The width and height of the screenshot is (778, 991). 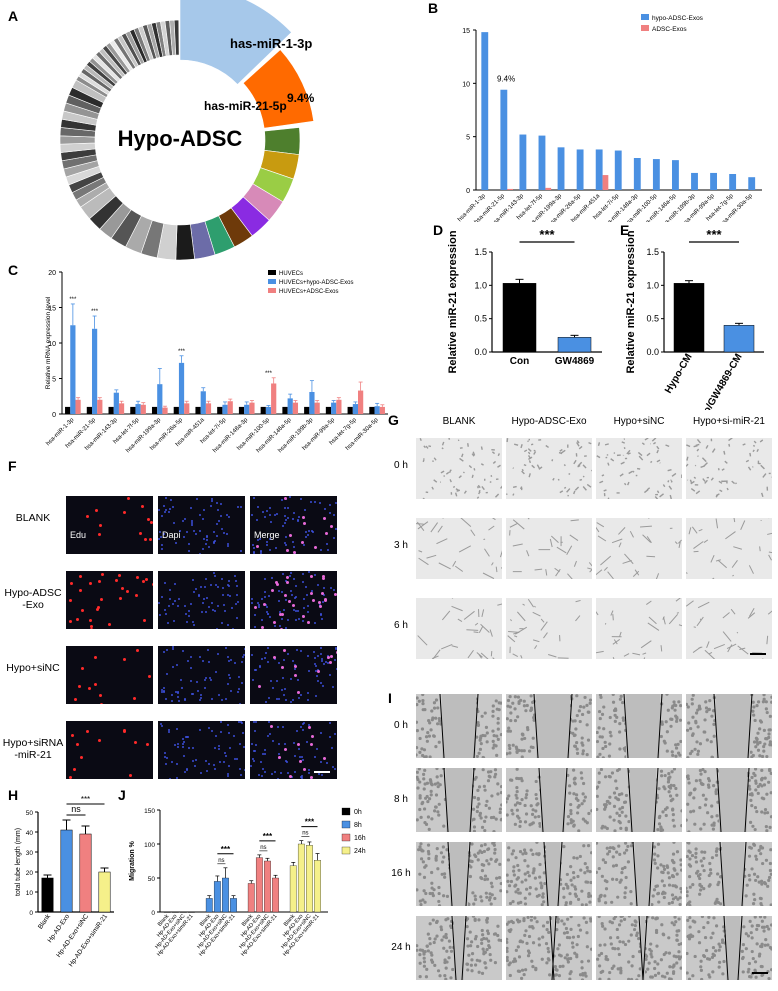 I want to click on row-label: 8 h, so click(x=401, y=799).